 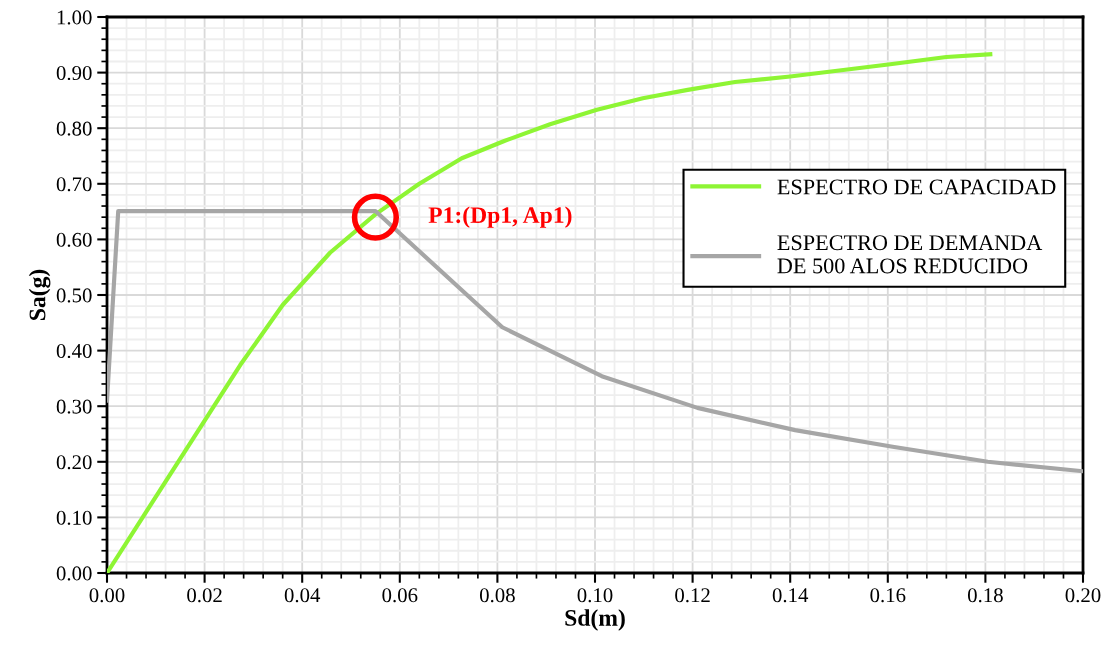 What do you see at coordinates (692, 595) in the screenshot?
I see `x-tick-label: 0.12` at bounding box center [692, 595].